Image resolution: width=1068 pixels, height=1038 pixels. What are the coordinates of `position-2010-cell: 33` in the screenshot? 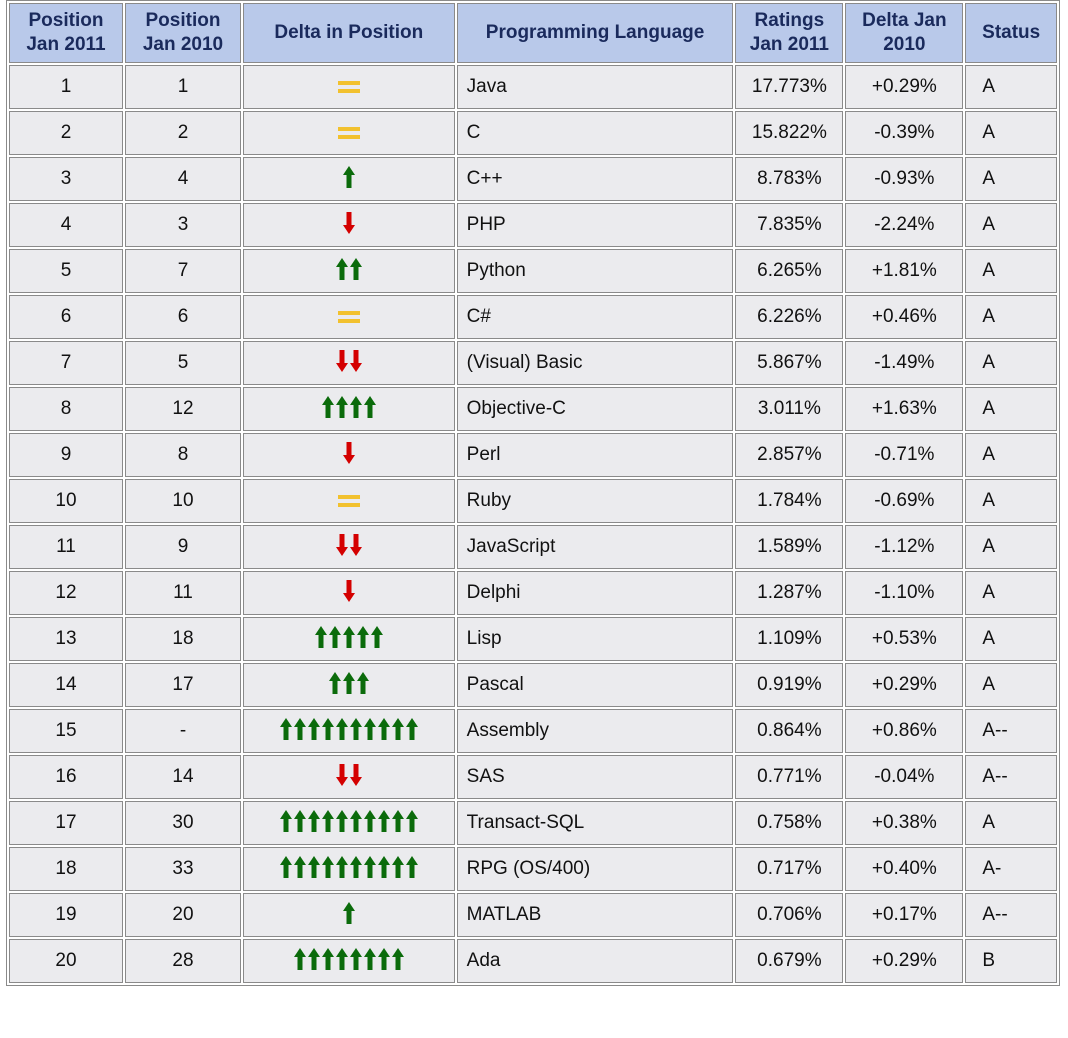 It's located at (182, 869).